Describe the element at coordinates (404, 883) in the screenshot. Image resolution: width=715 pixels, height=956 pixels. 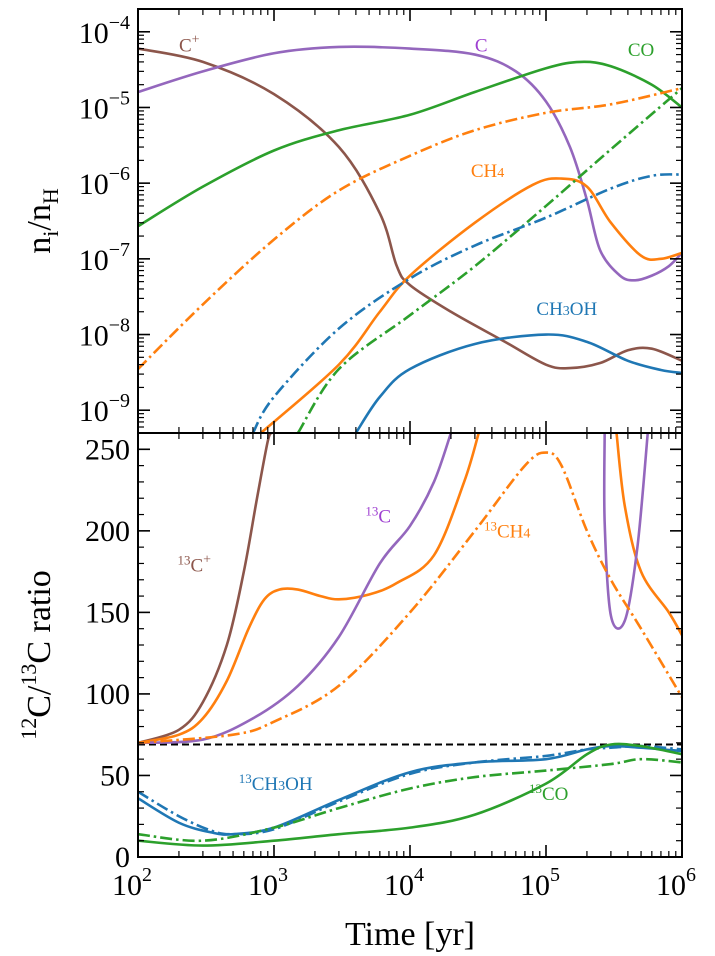
I see `xtick-label-2: 10⁴` at that location.